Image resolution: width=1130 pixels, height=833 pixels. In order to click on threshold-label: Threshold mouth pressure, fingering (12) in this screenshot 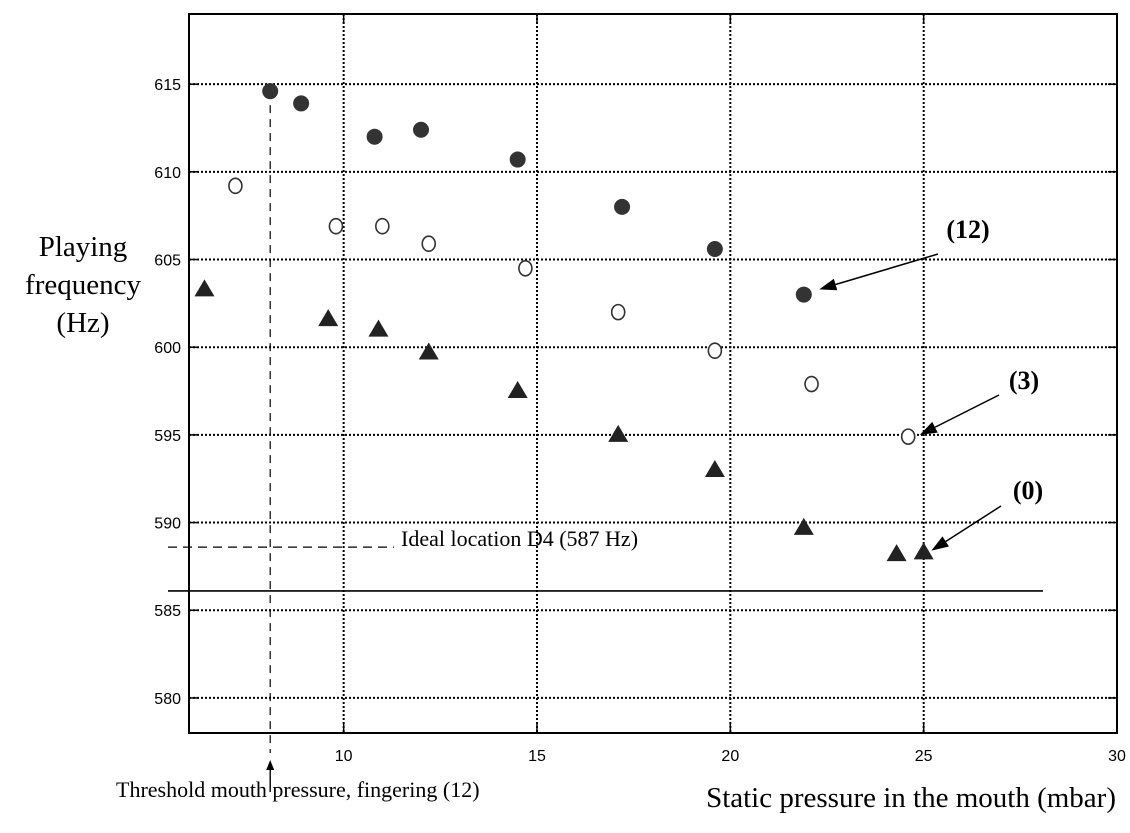, I will do `click(298, 789)`.